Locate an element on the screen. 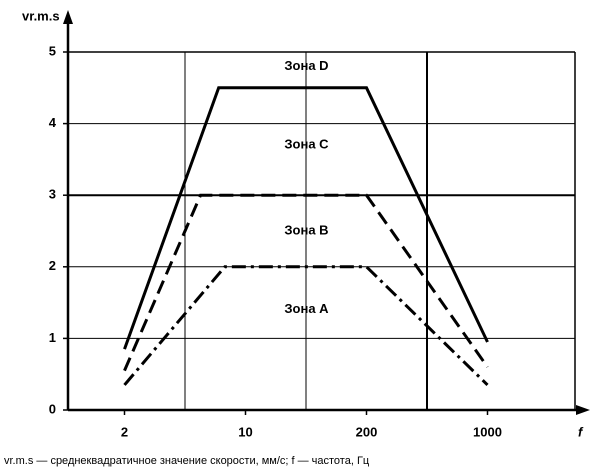  x-tick-label: 10 is located at coordinates (245, 431).